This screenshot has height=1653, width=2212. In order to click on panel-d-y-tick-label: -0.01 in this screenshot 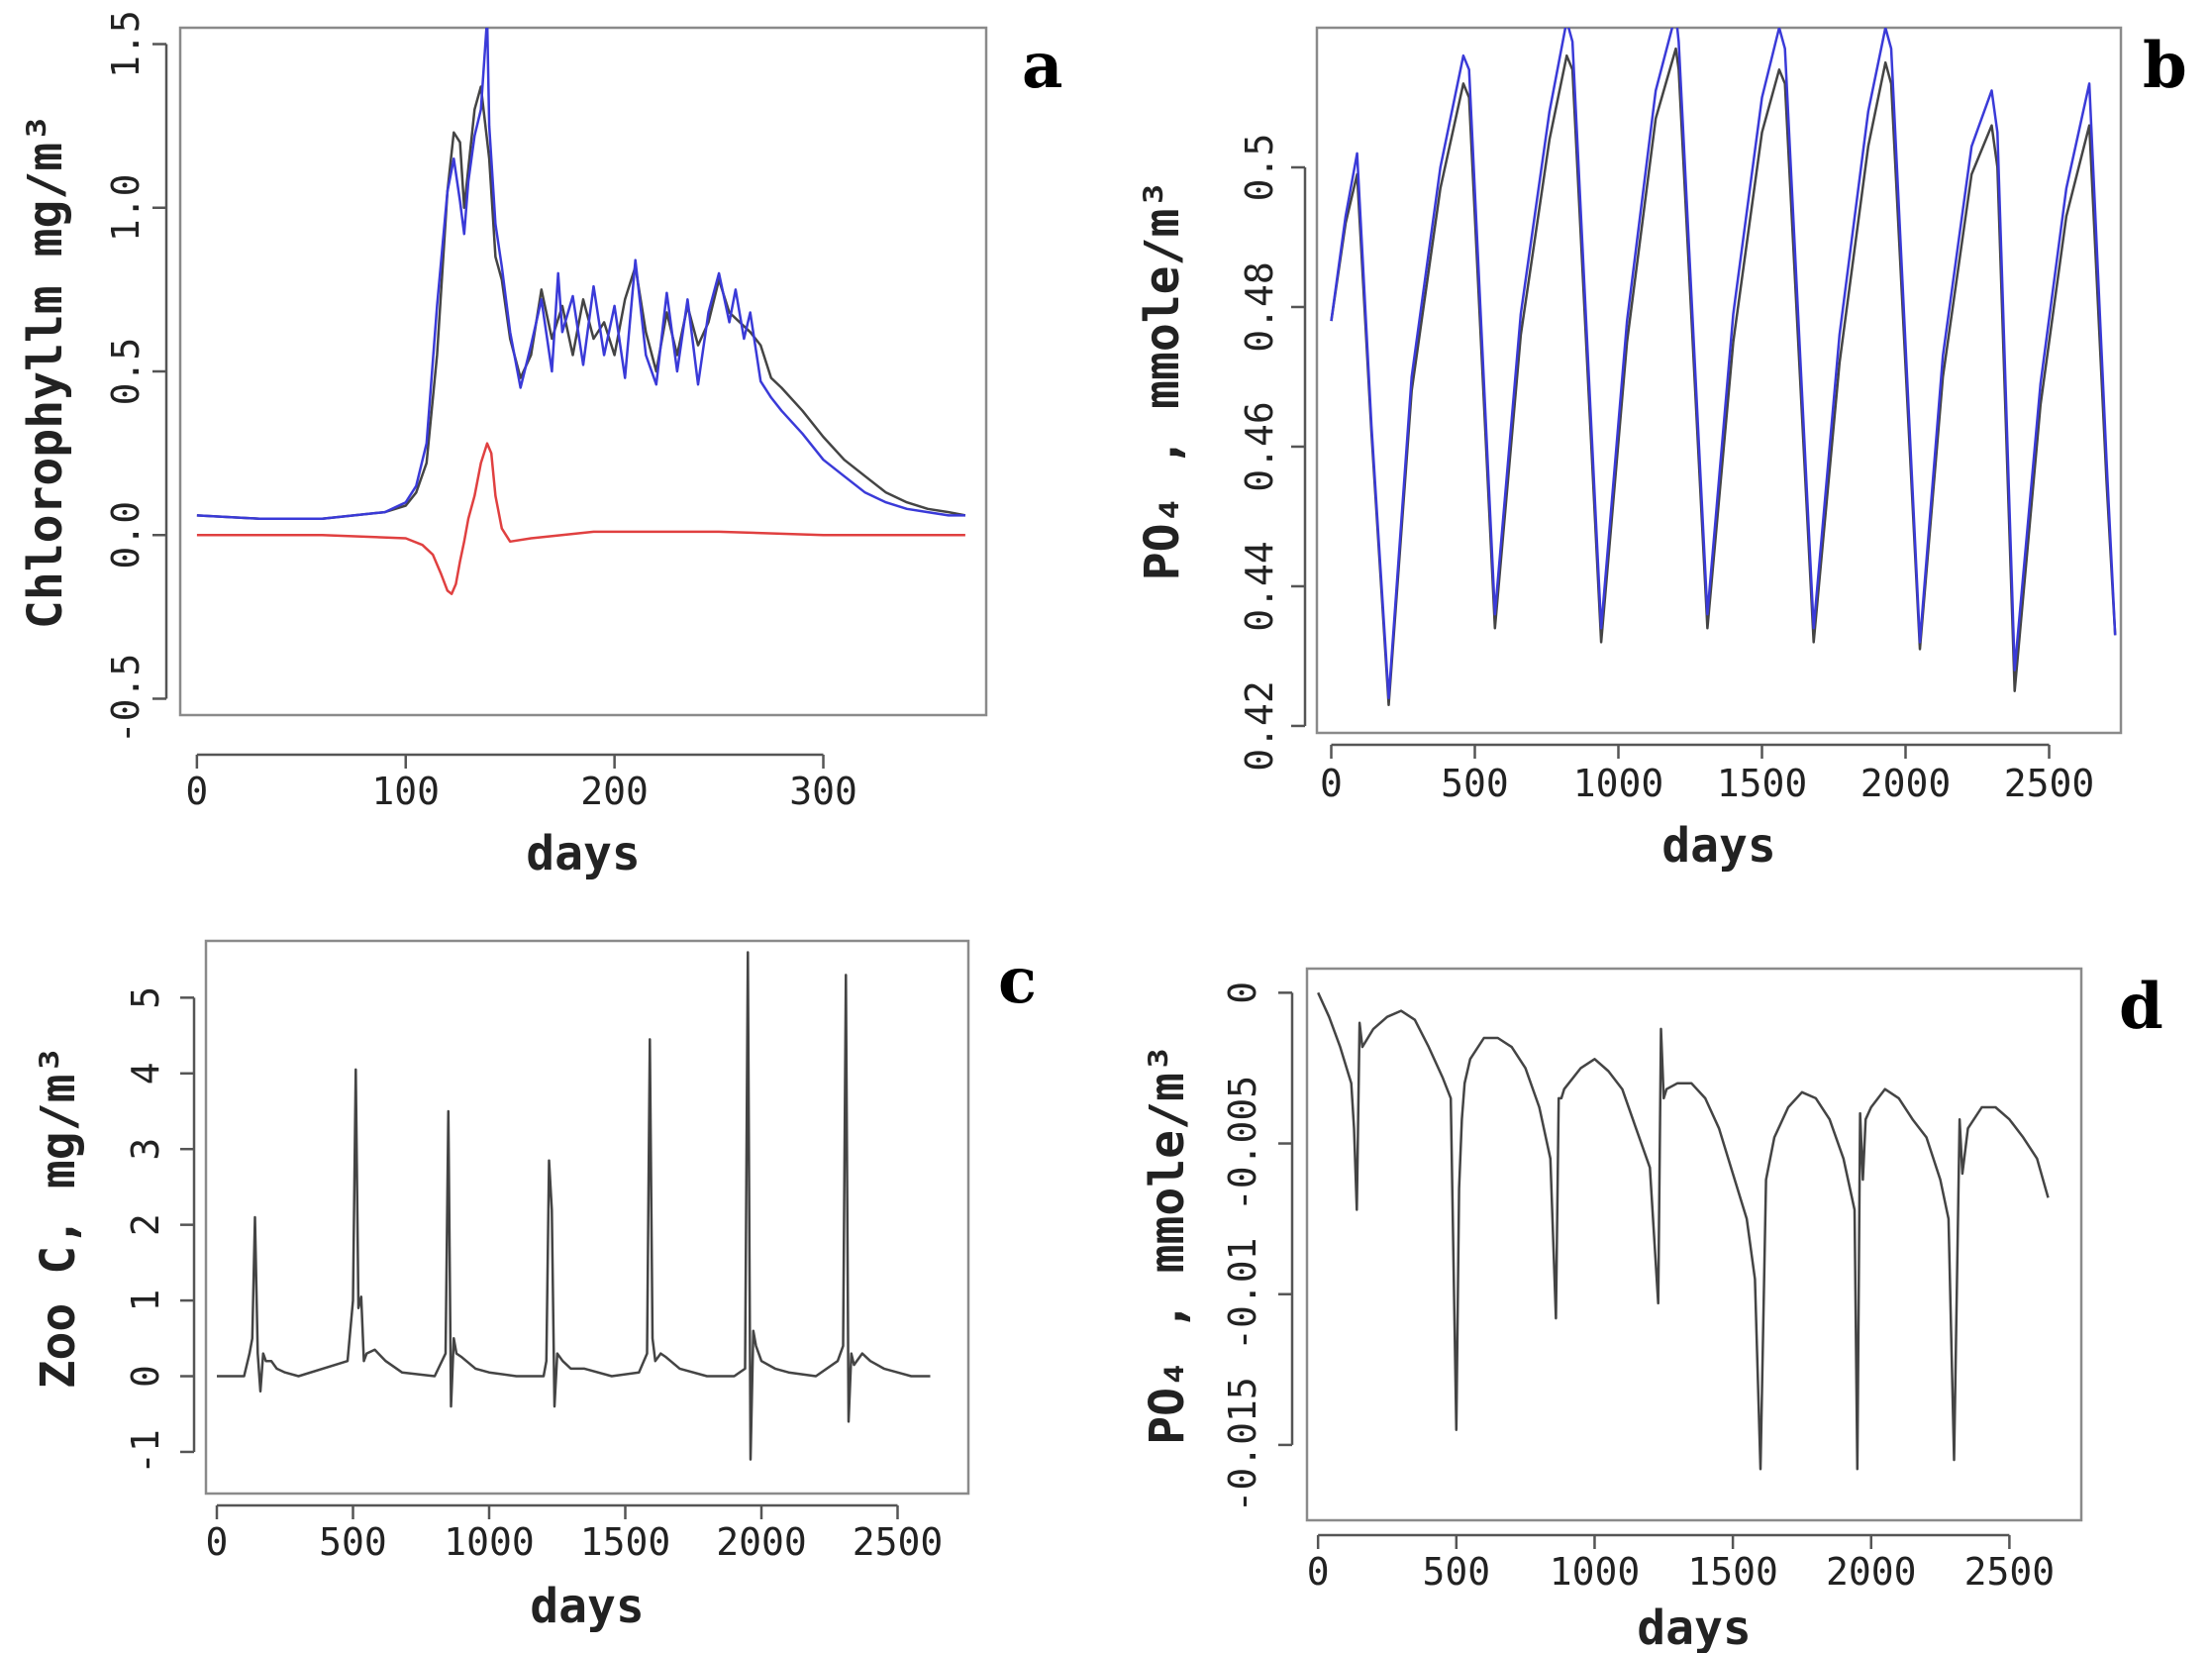, I will do `click(1242, 1294)`.